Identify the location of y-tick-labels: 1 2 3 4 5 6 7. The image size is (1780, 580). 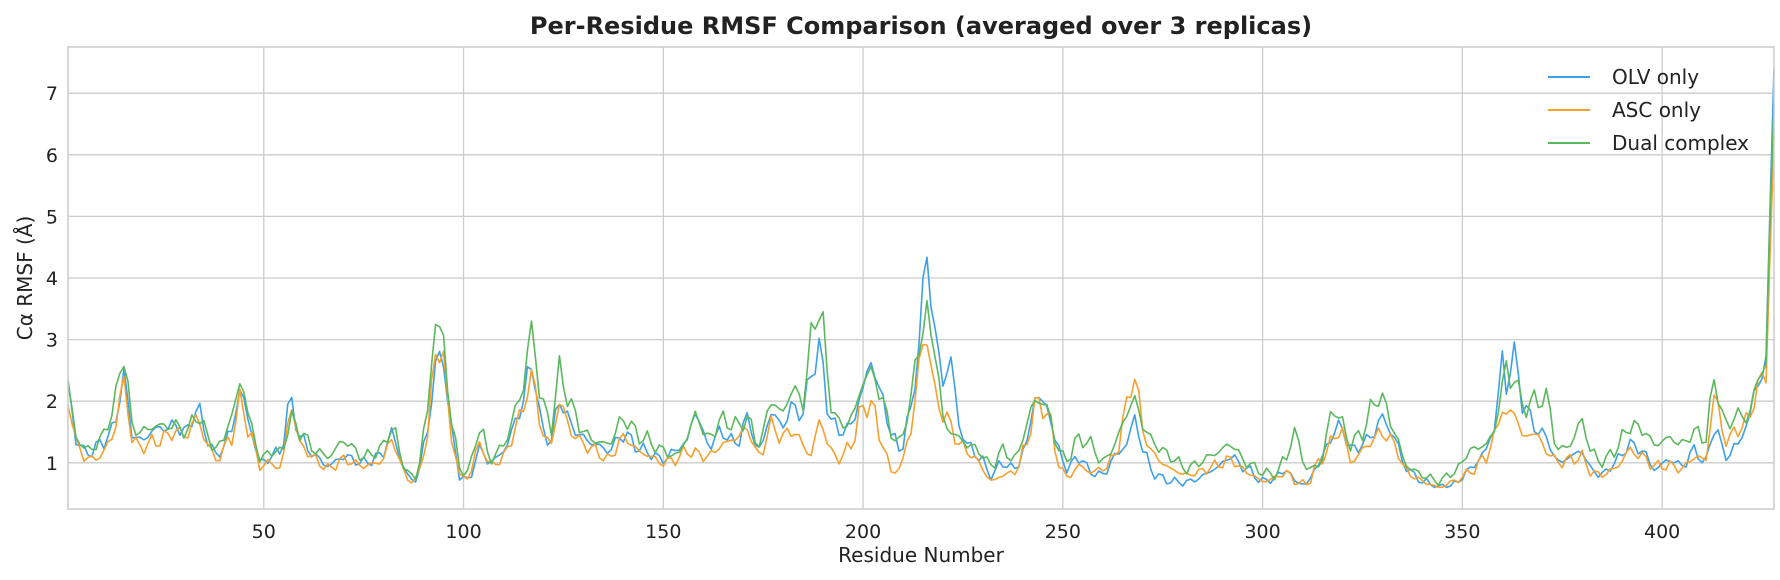
(52, 279).